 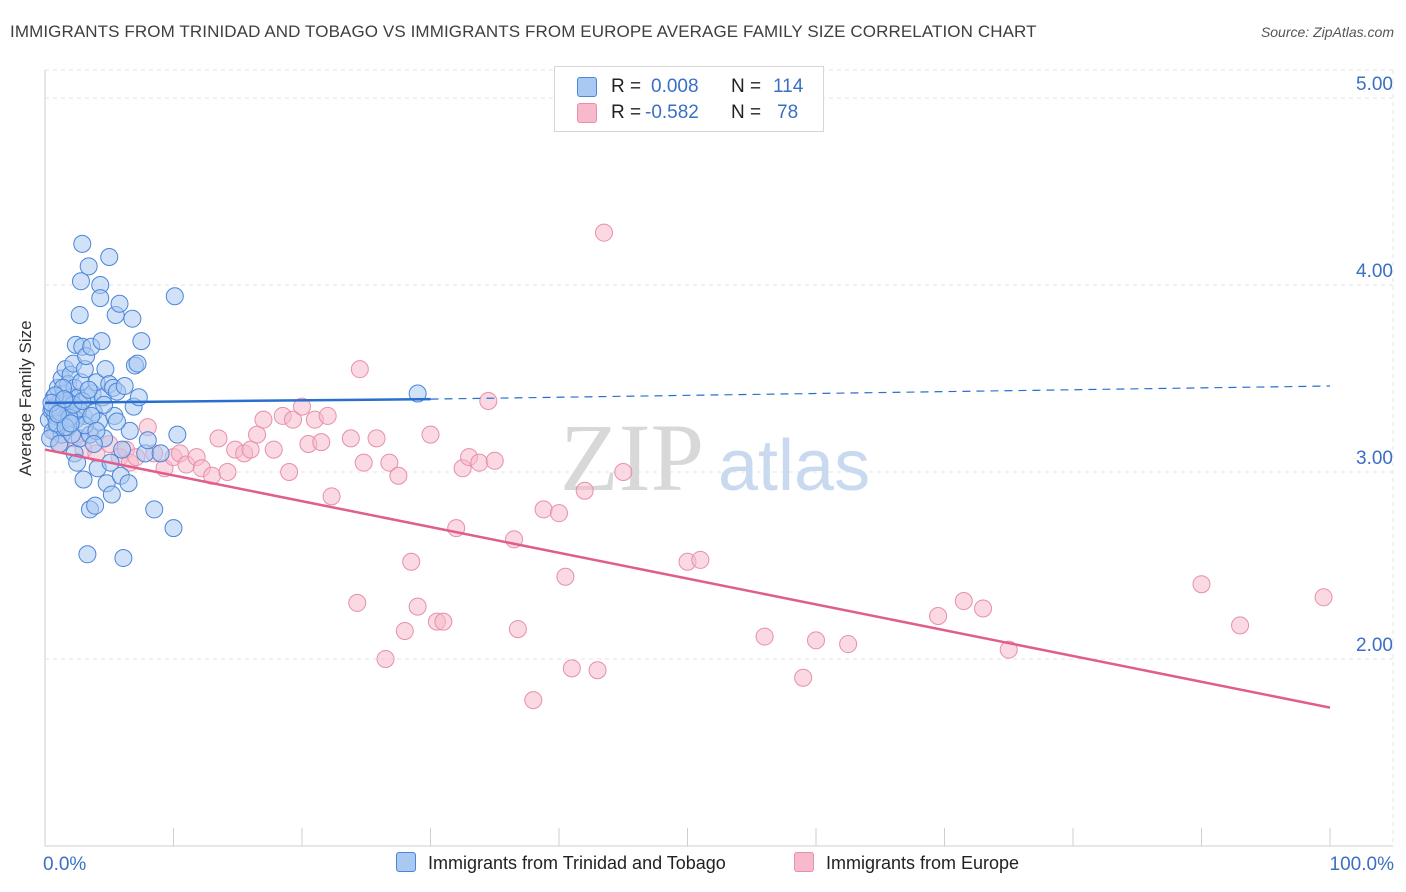 I want to click on legend-r-value: -0.582, so click(x=672, y=112).